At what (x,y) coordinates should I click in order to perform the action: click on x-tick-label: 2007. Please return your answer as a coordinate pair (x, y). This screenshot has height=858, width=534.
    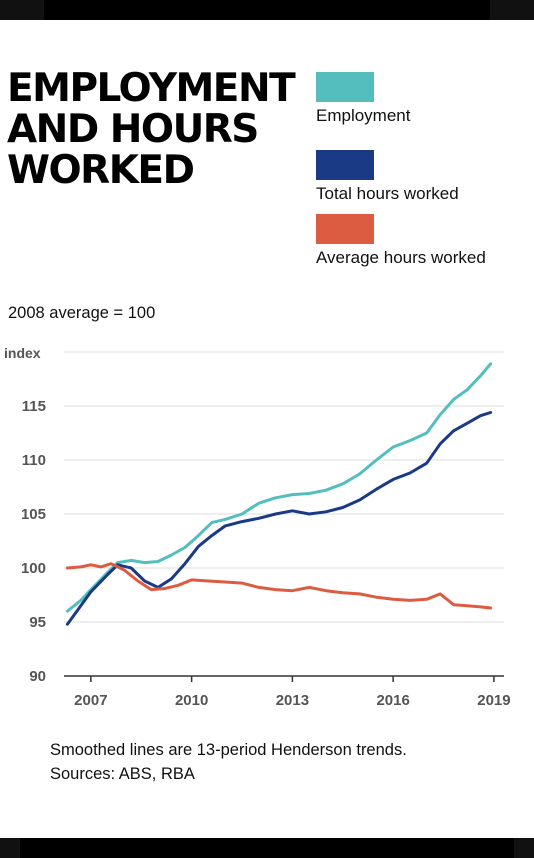
    Looking at the image, I should click on (90, 700).